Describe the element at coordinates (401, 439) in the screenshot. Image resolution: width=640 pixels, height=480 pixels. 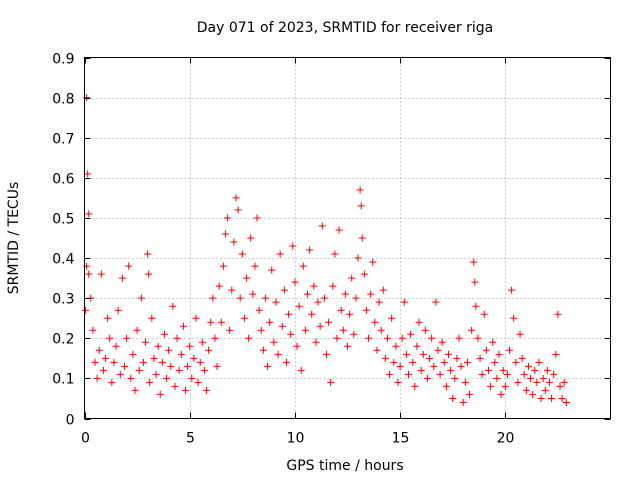
I see `x-tick-label: 15` at that location.